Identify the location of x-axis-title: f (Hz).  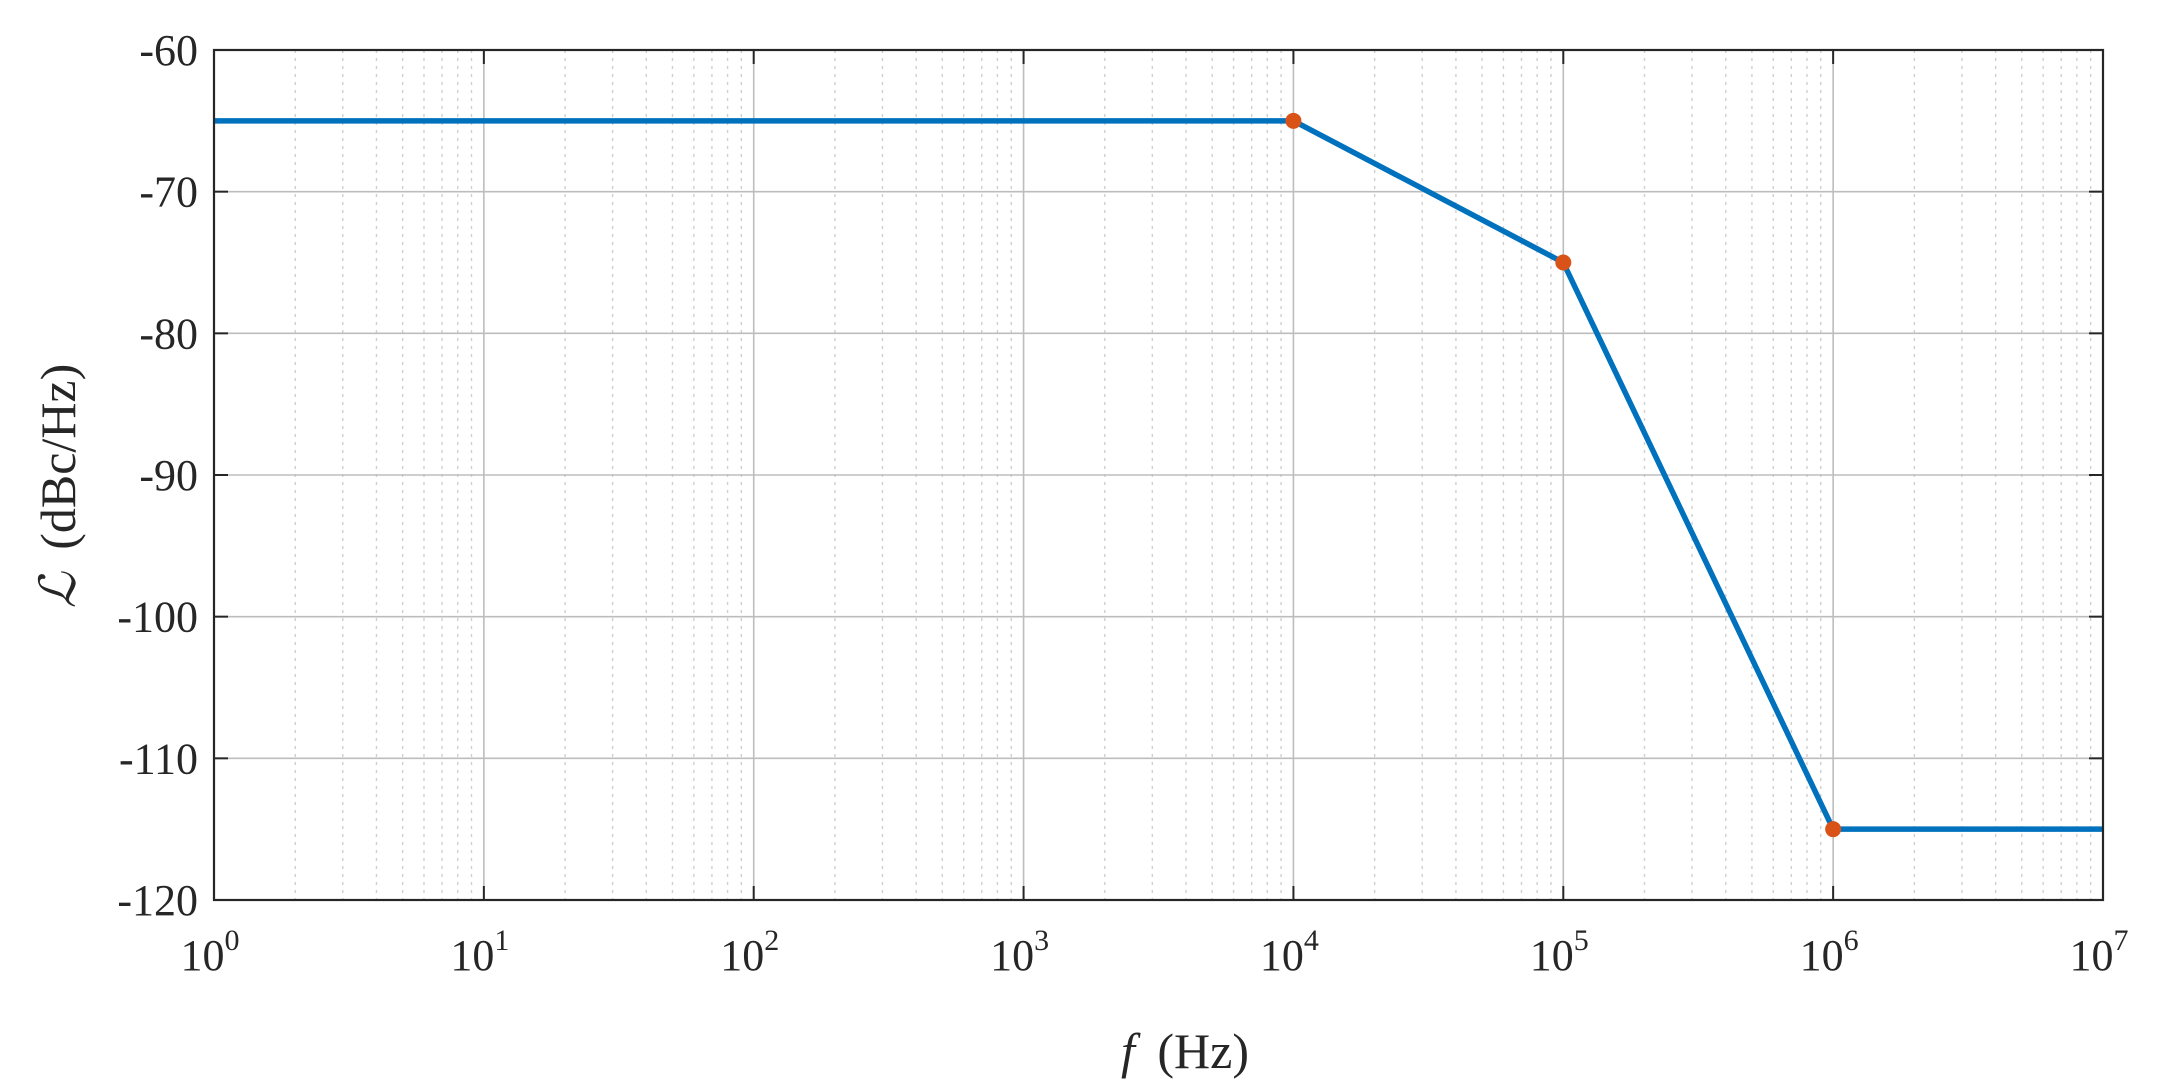
(1185, 1051).